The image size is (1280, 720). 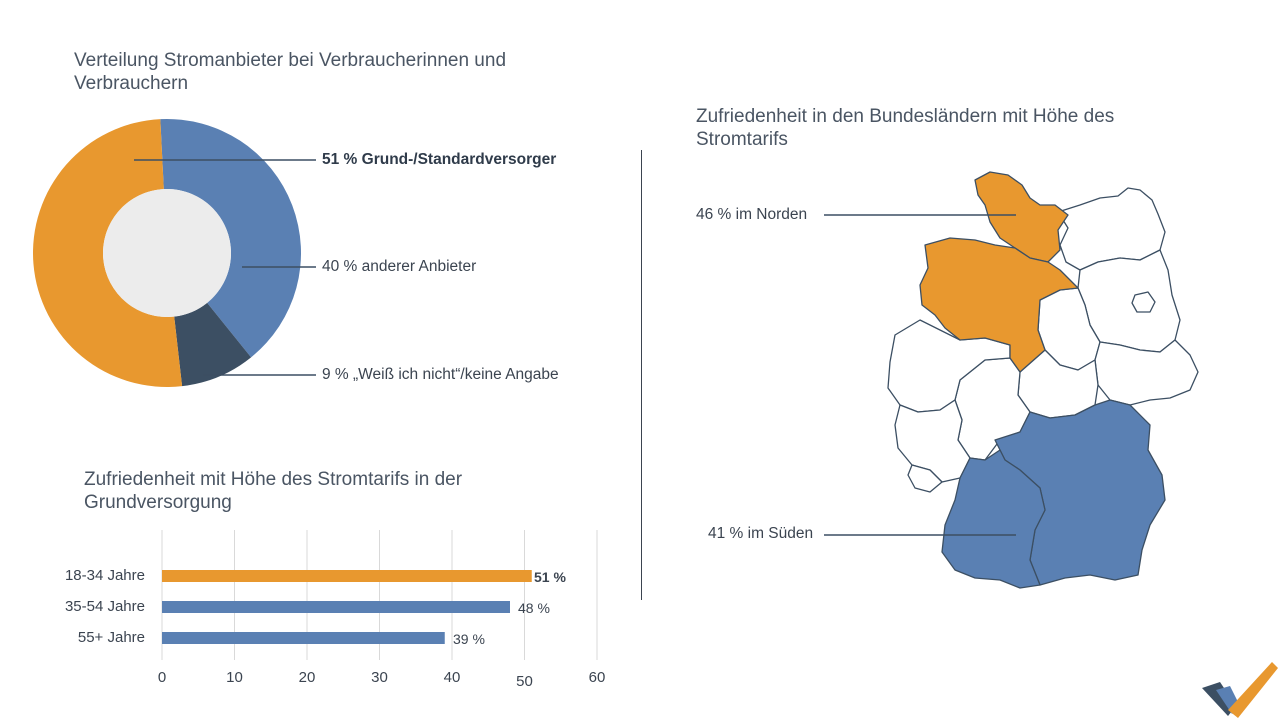 What do you see at coordinates (534, 608) in the screenshot?
I see `bar-value-label-35-54: 48 %` at bounding box center [534, 608].